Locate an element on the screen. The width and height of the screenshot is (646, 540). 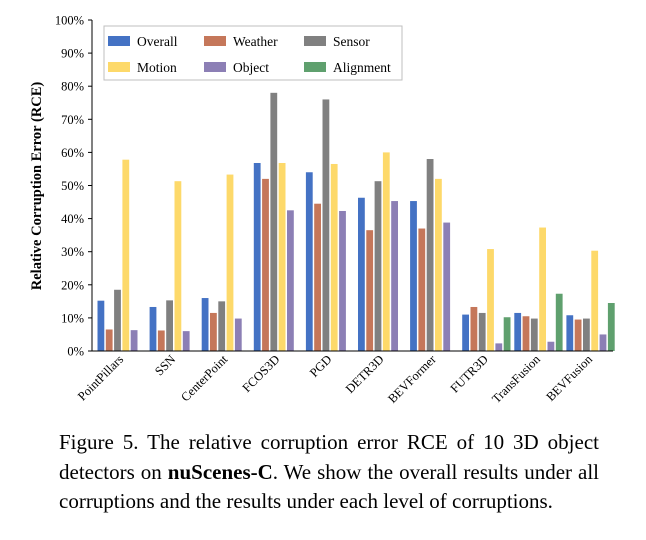
bar-motion-centerpoint is located at coordinates (230, 262).